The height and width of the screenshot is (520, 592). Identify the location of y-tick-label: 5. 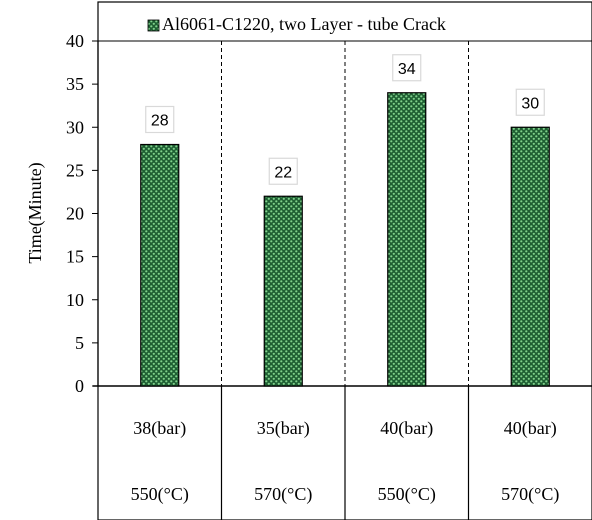
(79, 343).